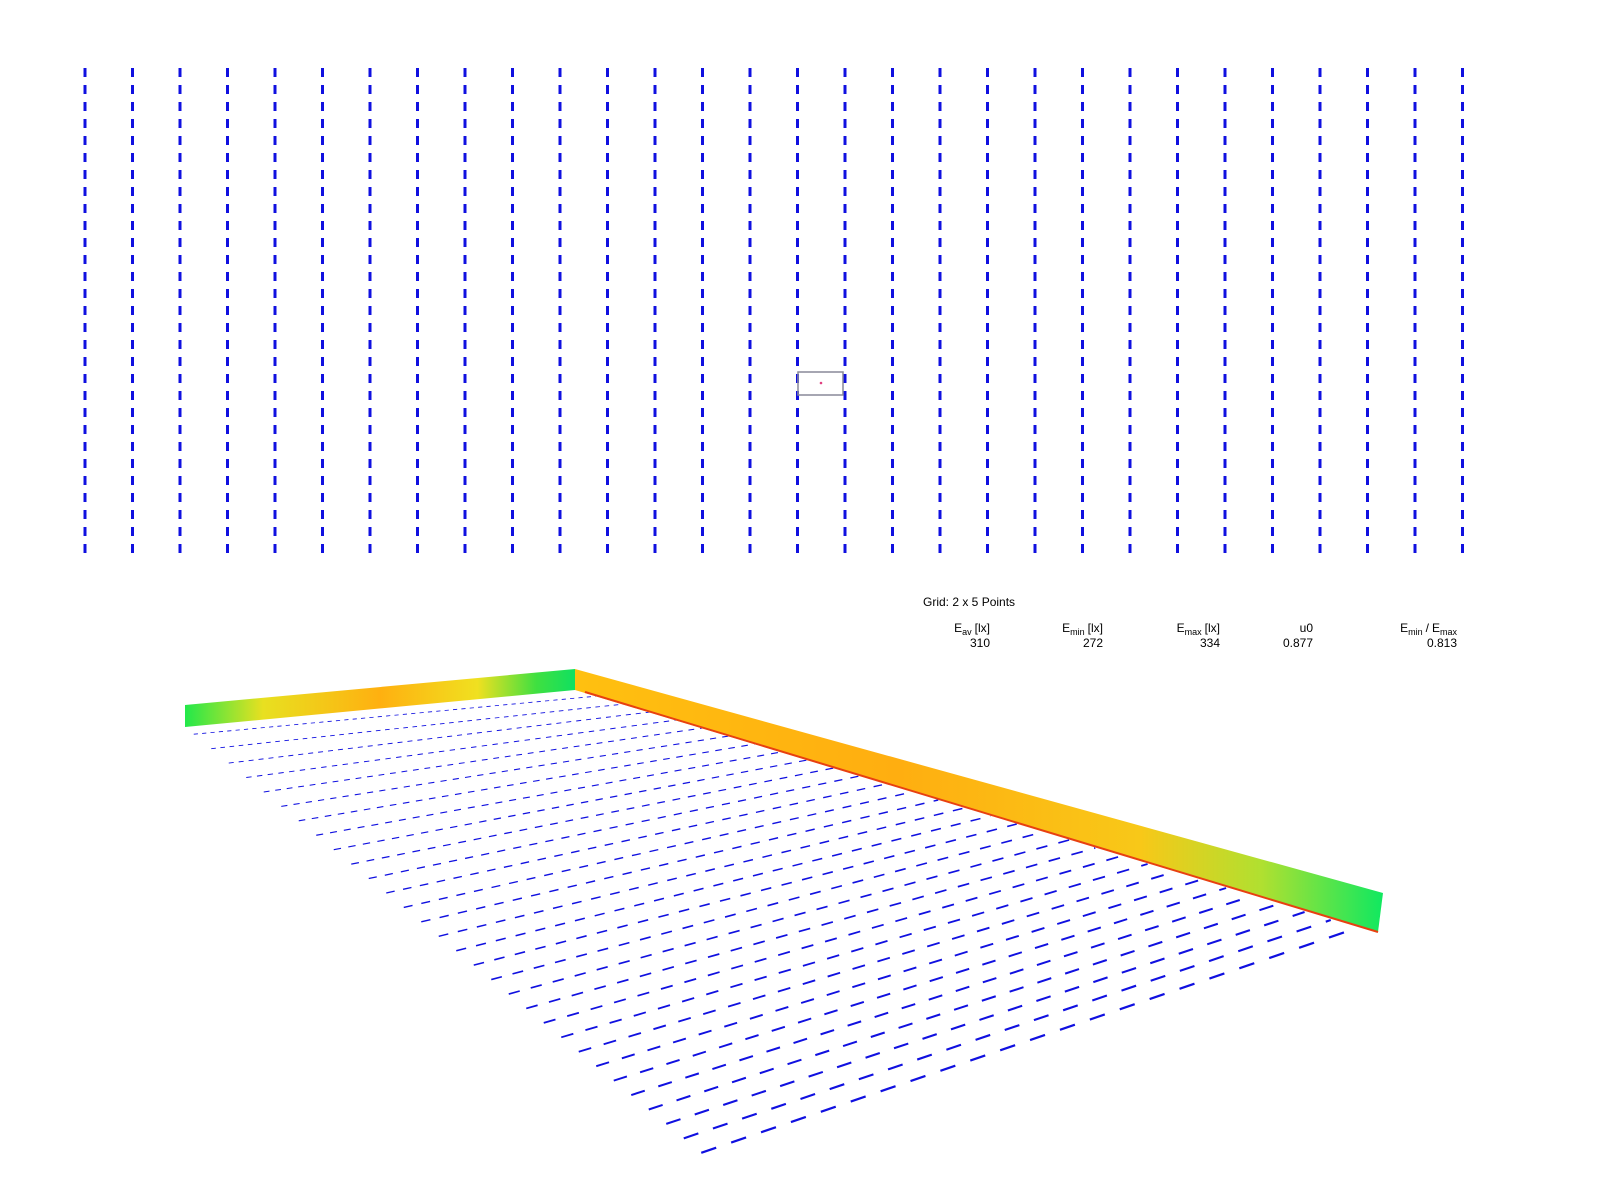  I want to click on wall-back, so click(380, 698).